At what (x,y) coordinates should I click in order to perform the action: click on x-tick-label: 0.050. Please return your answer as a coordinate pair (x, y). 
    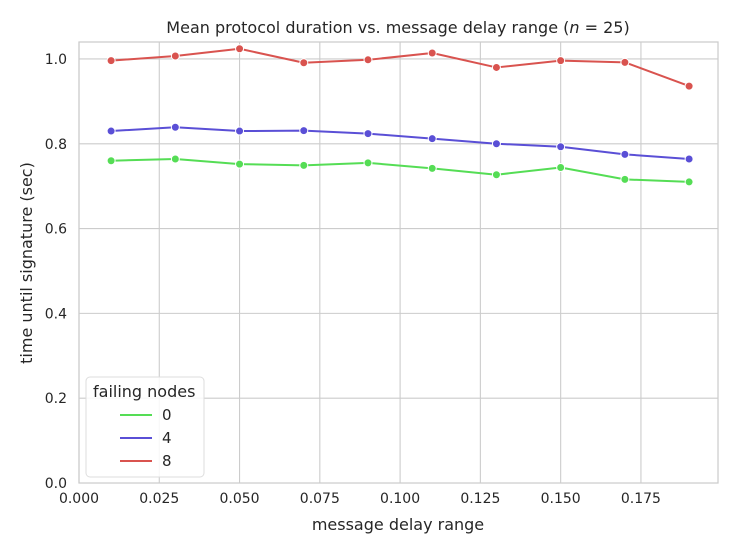
    Looking at the image, I should click on (240, 499).